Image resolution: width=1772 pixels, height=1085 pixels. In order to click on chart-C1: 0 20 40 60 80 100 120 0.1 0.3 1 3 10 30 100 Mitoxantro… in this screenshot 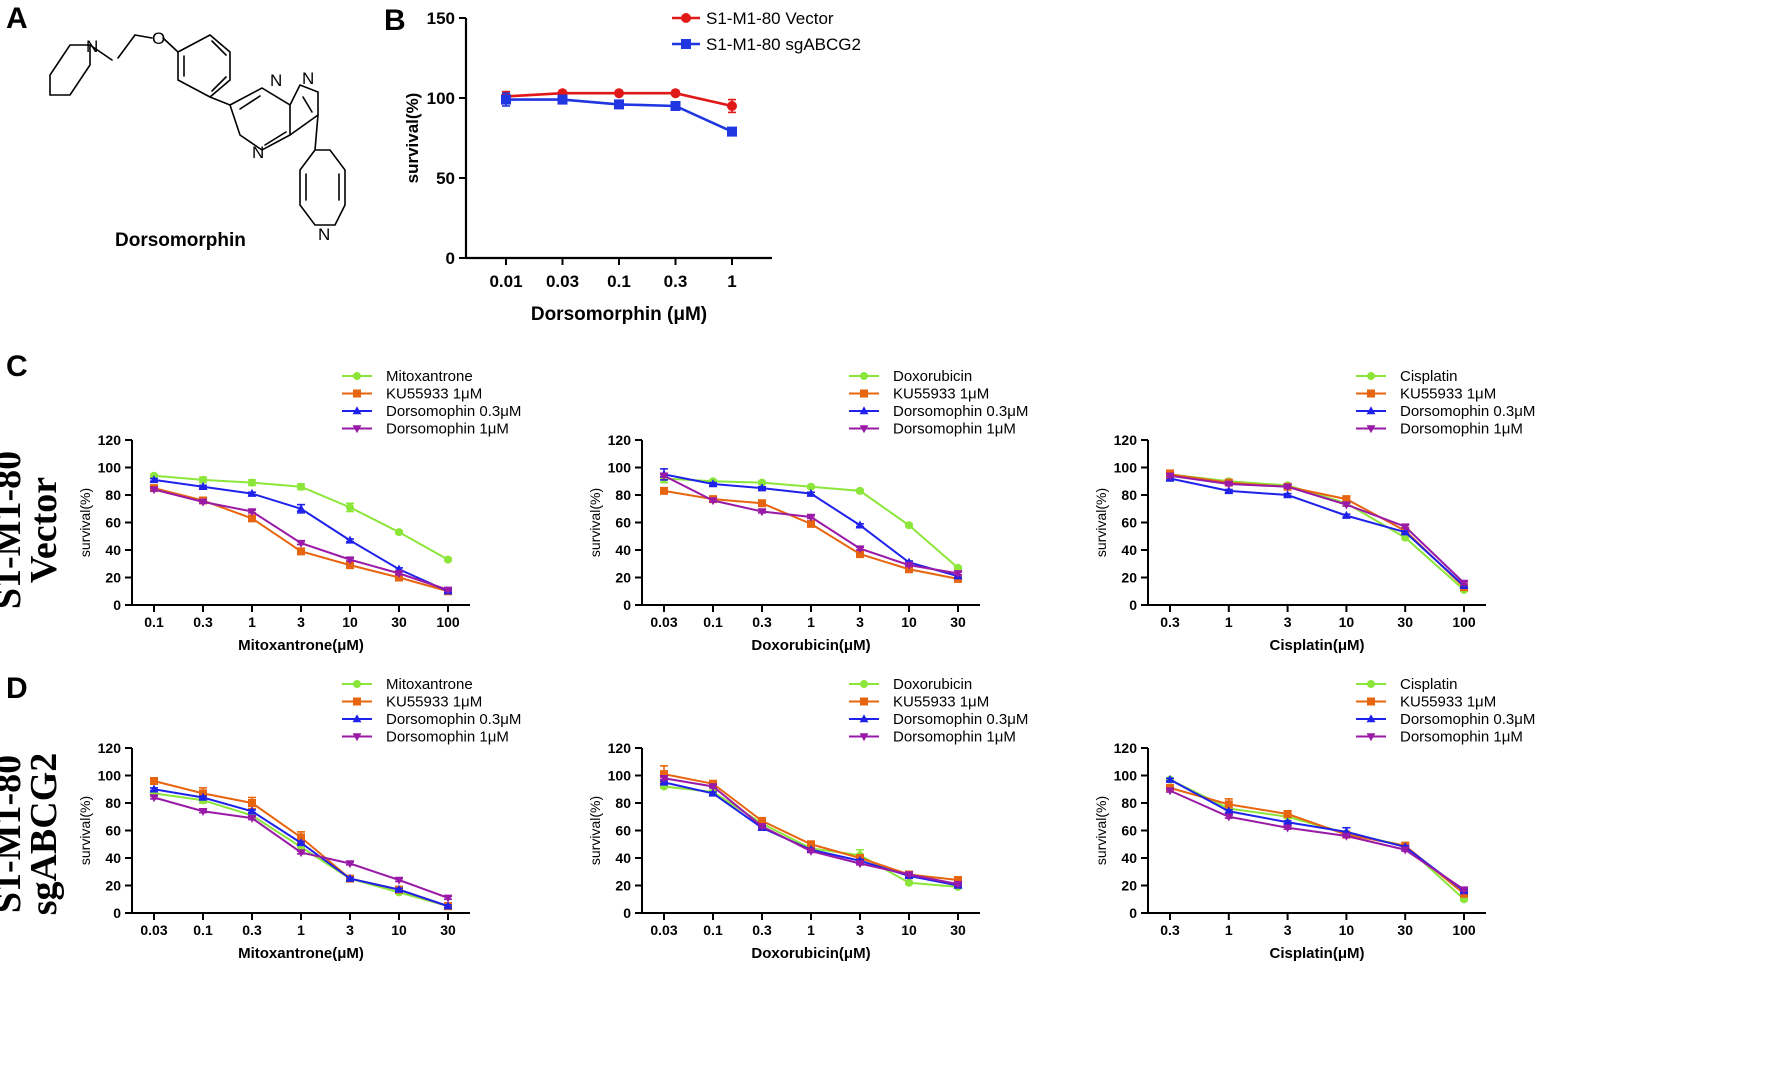, I will do `click(299, 511)`.